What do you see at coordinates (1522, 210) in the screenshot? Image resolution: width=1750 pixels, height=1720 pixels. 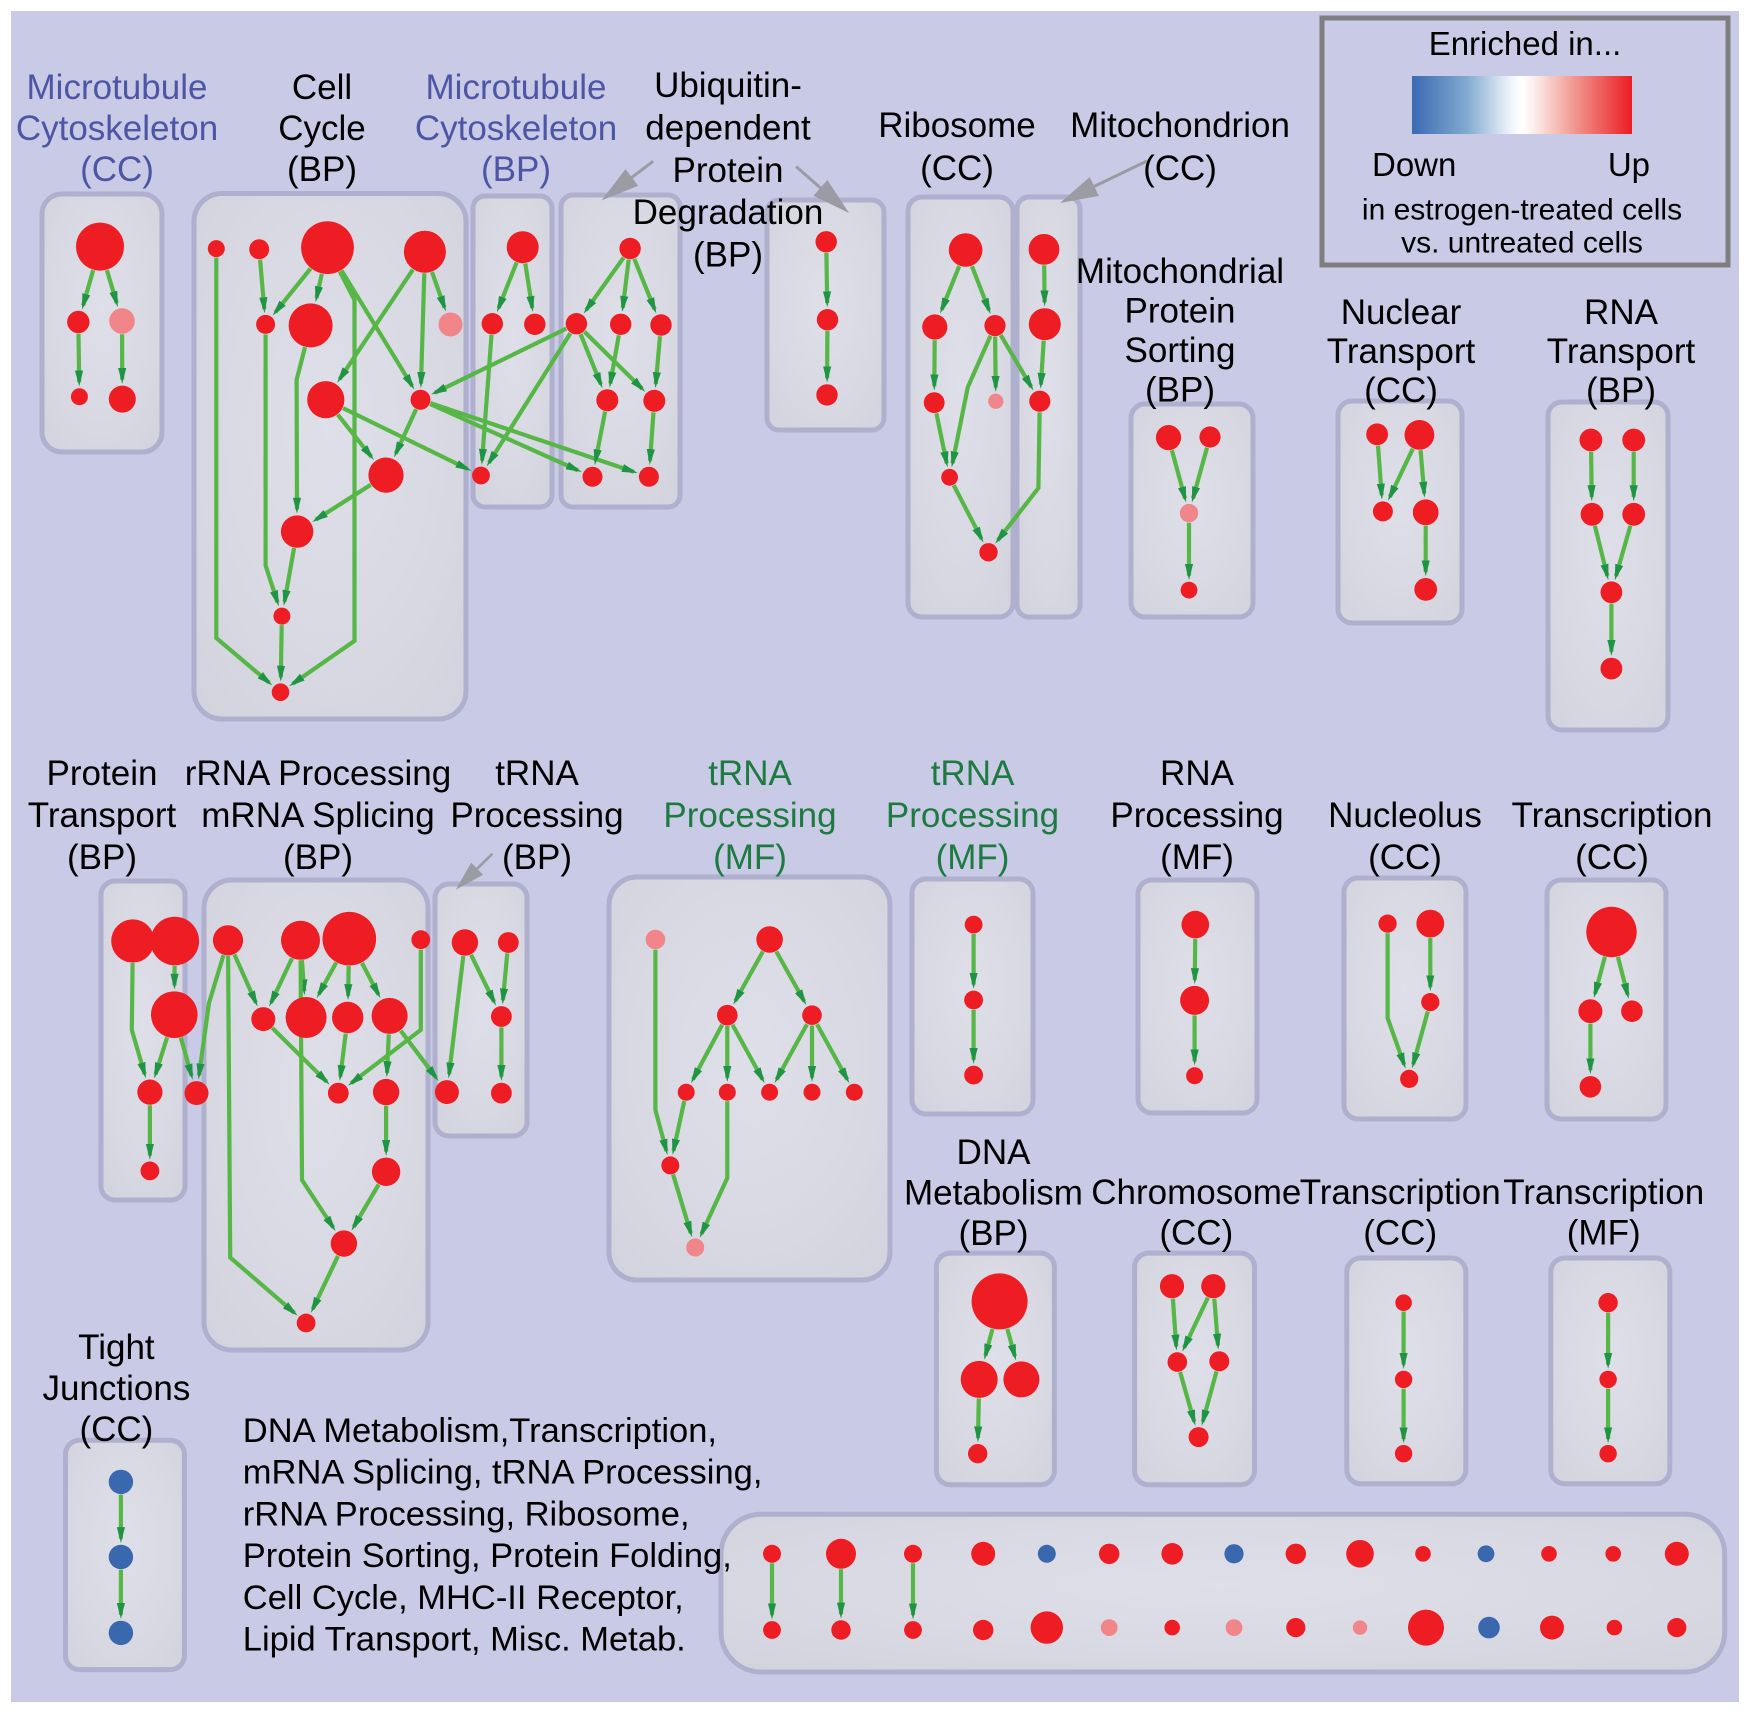 I see `svg-text: in estrogen-treated cells` at bounding box center [1522, 210].